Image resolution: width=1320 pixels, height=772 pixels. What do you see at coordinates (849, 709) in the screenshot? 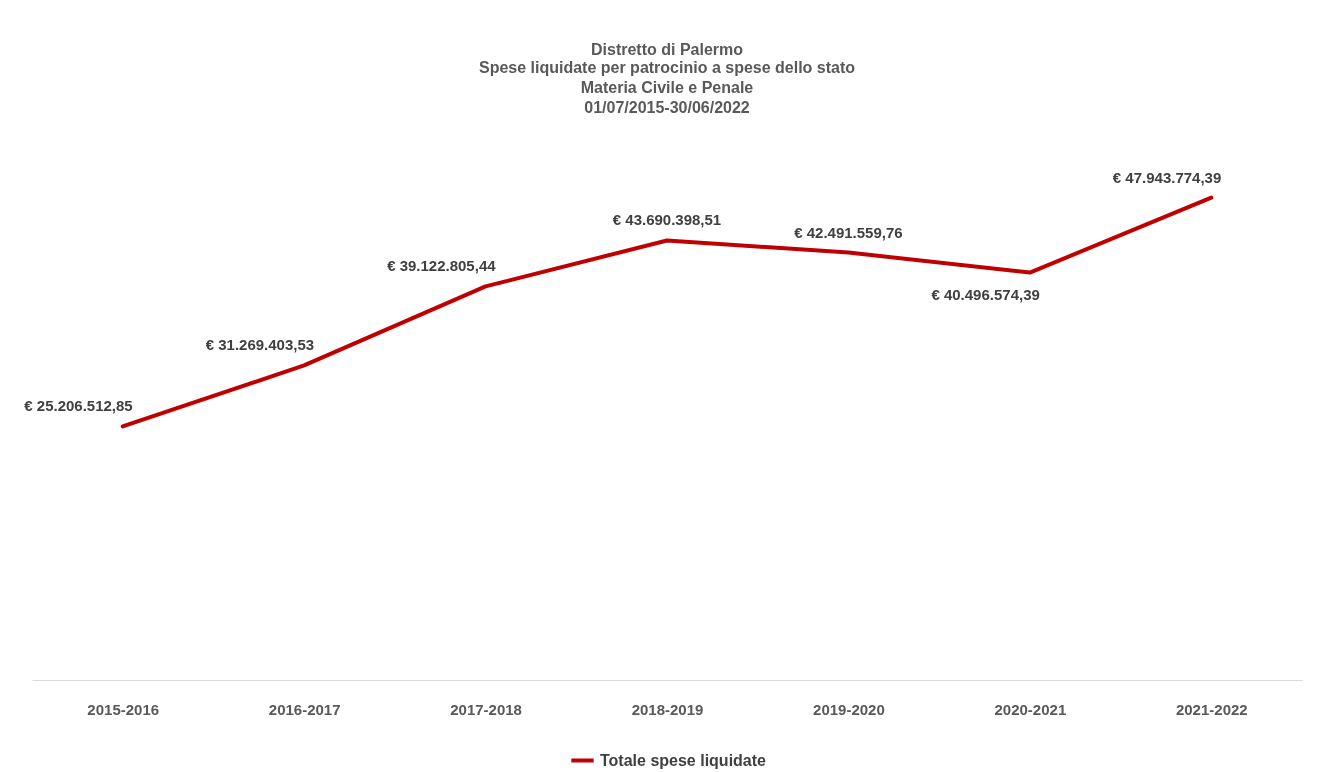
I see `x-tick-label: 2019-2020` at bounding box center [849, 709].